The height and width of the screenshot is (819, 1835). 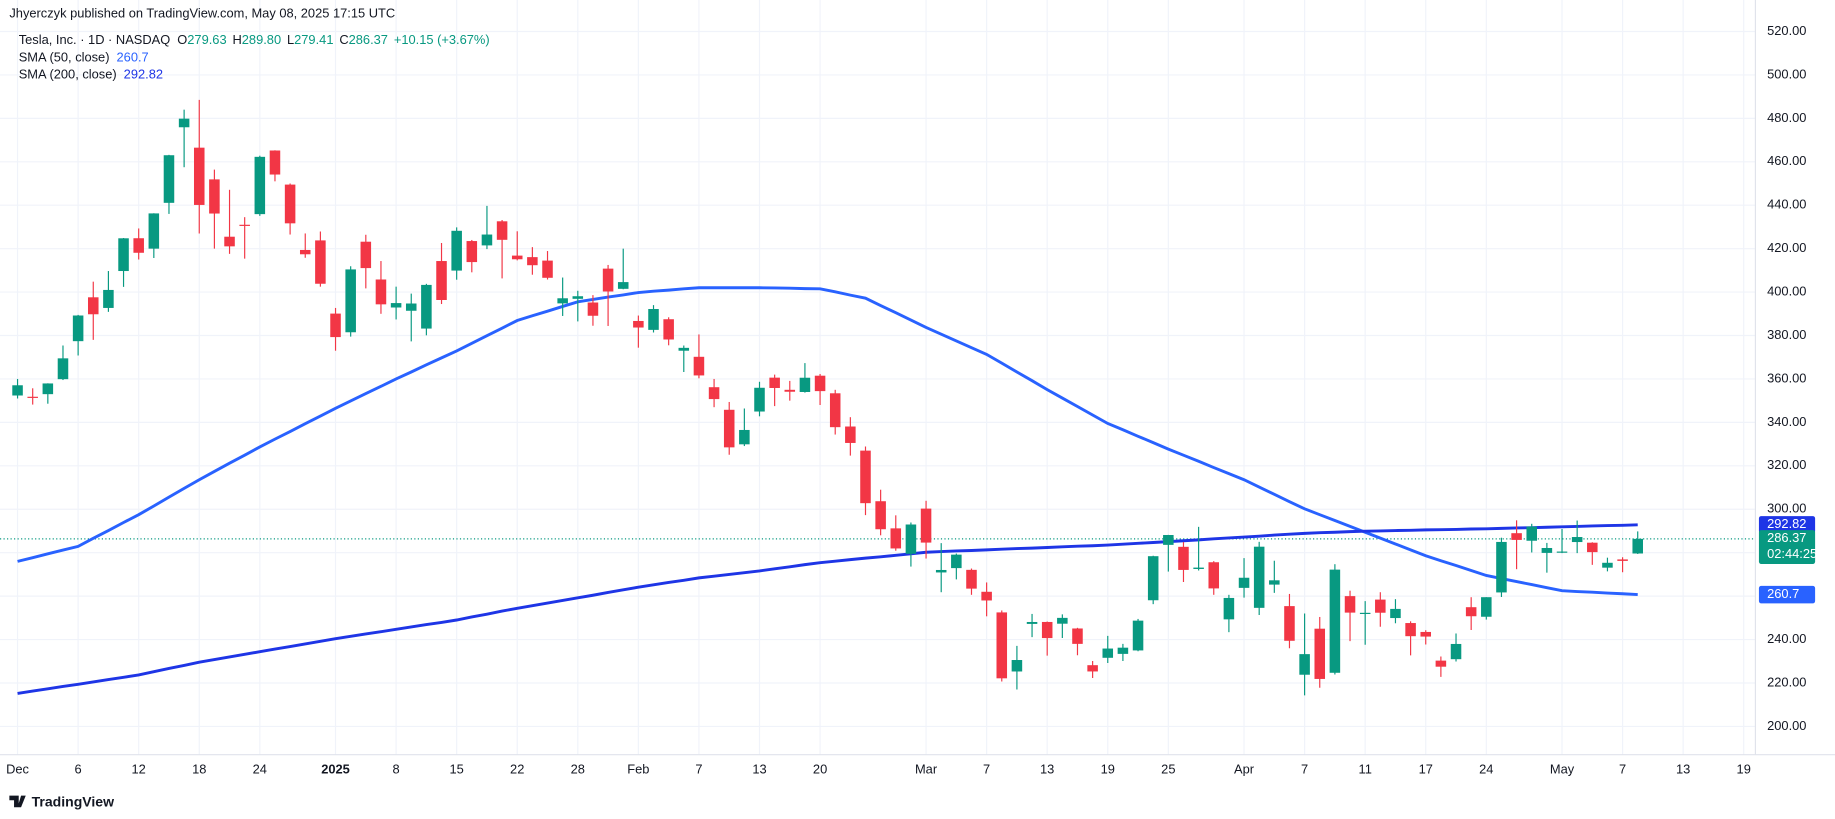 I want to click on sma-value: 260.7, so click(x=133, y=57).